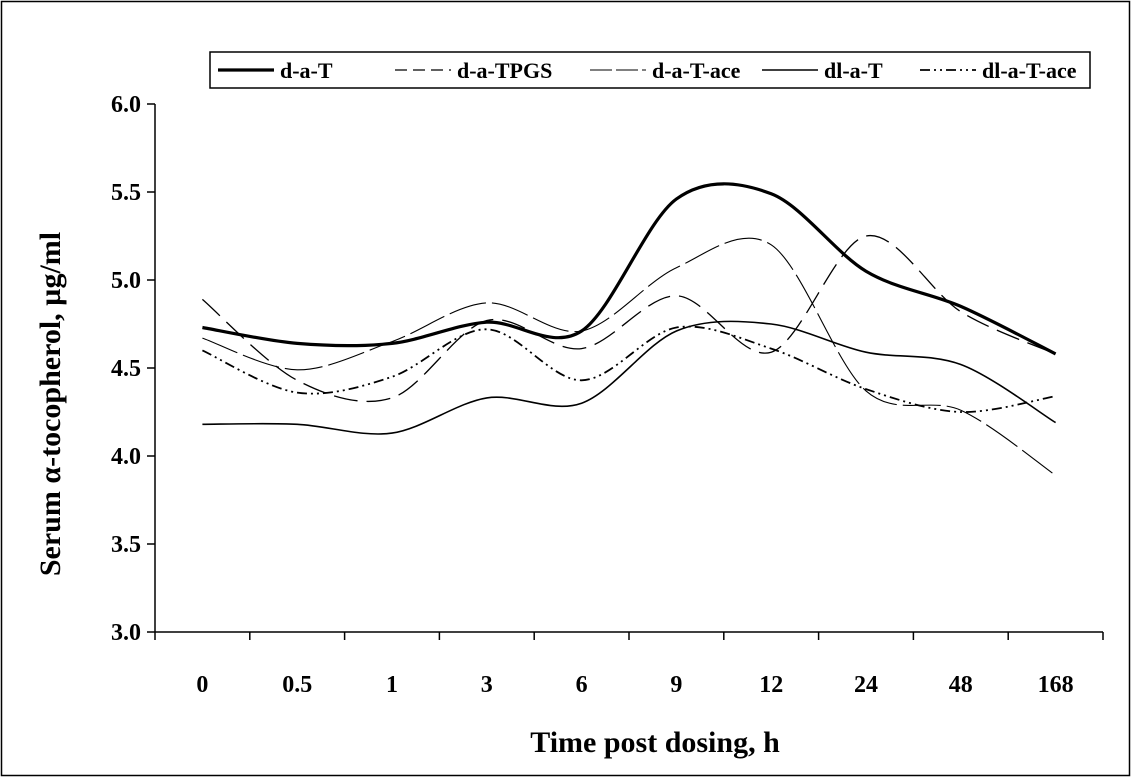 This screenshot has width=1131, height=782. What do you see at coordinates (126, 193) in the screenshot?
I see `y-tick-label: 5.5` at bounding box center [126, 193].